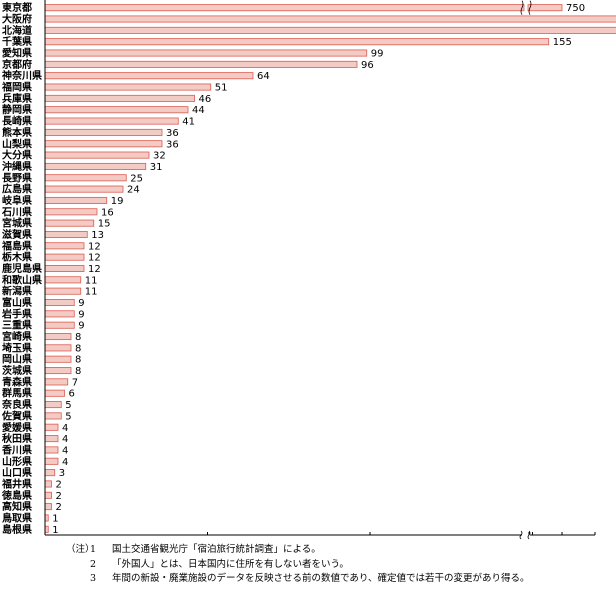 The image size is (616, 589). Describe the element at coordinates (377, 54) in the screenshot. I see `value-label: 99` at that location.